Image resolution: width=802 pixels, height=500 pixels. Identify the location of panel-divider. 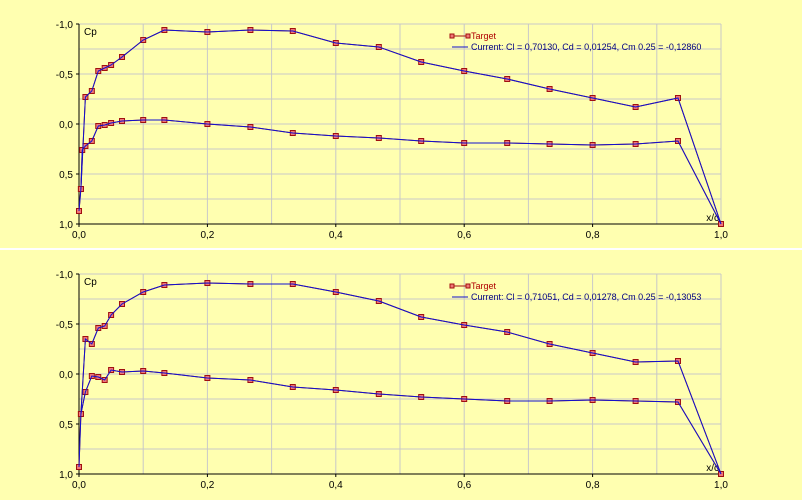
(401, 249).